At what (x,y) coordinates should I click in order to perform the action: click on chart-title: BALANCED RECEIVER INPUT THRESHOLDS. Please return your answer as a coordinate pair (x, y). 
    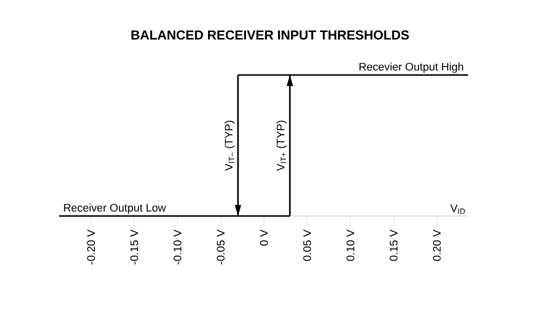
    Looking at the image, I should click on (270, 35).